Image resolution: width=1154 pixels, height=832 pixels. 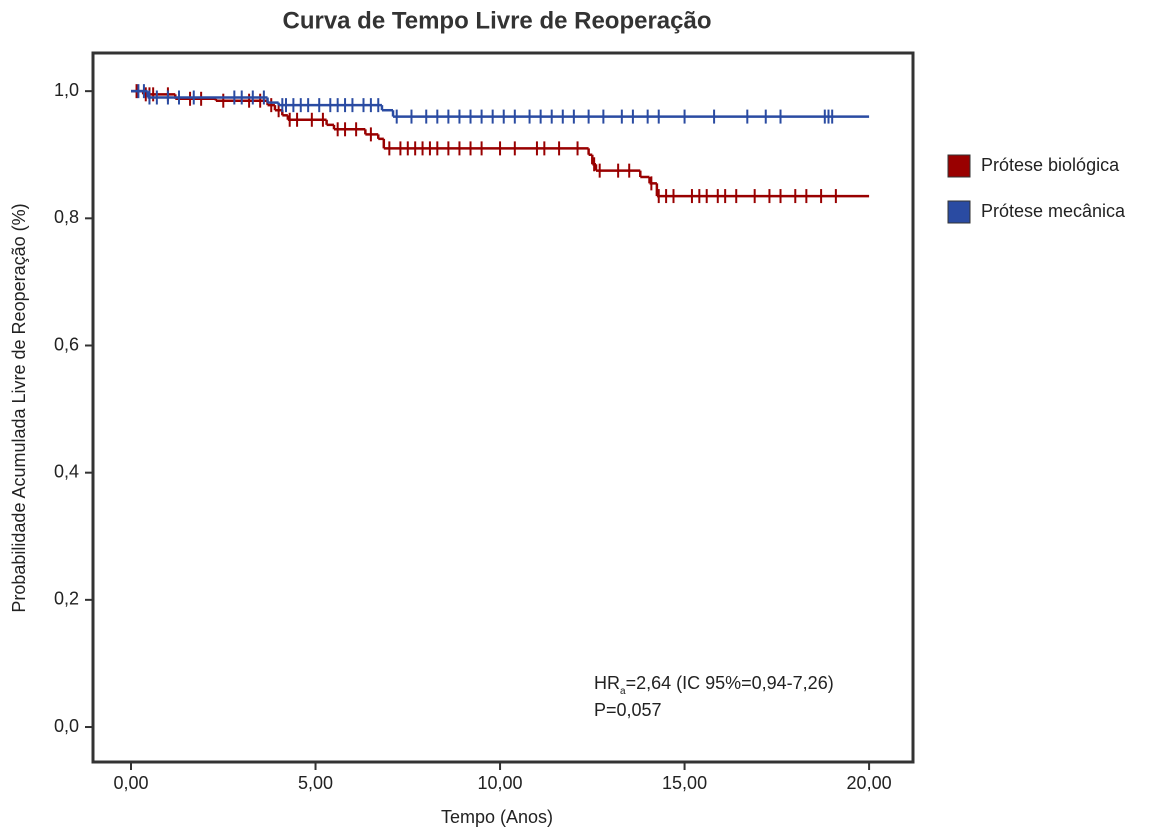 What do you see at coordinates (315, 783) in the screenshot?
I see `x-tick-label: 5,00` at bounding box center [315, 783].